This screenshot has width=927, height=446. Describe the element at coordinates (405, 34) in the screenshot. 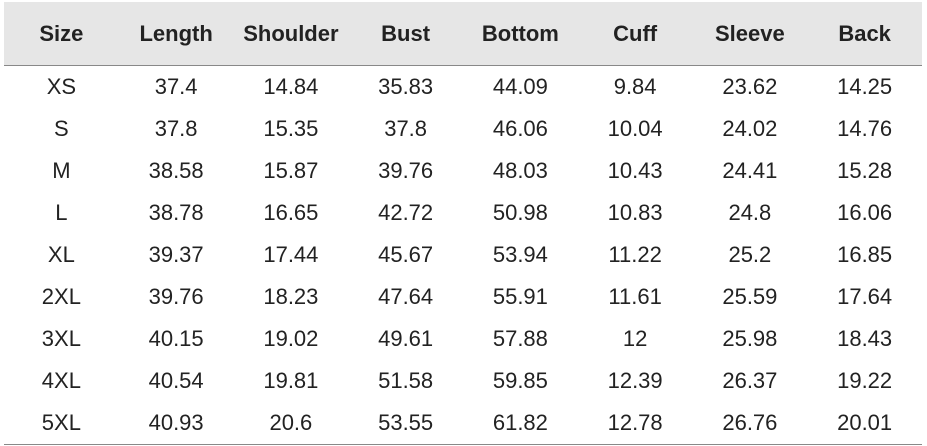

I see `header-cell: Bust` at that location.